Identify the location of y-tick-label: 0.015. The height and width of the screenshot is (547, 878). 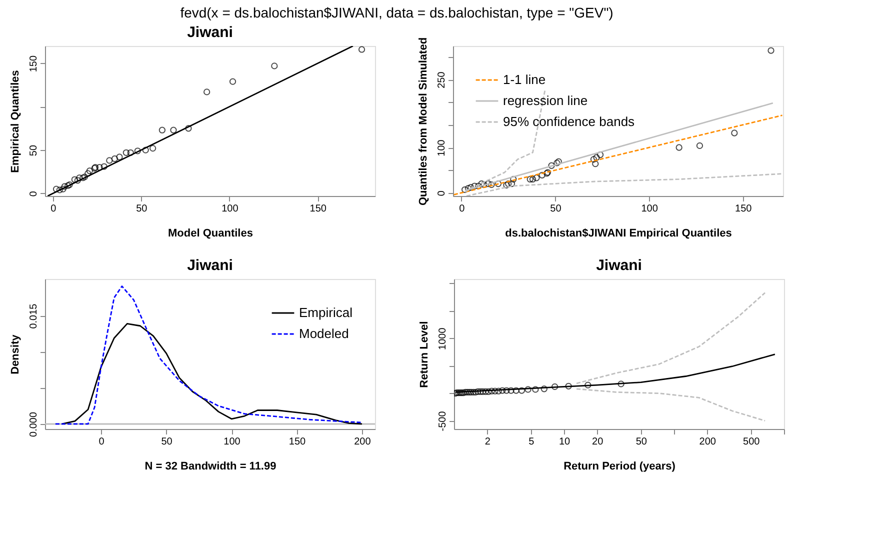
(34, 316).